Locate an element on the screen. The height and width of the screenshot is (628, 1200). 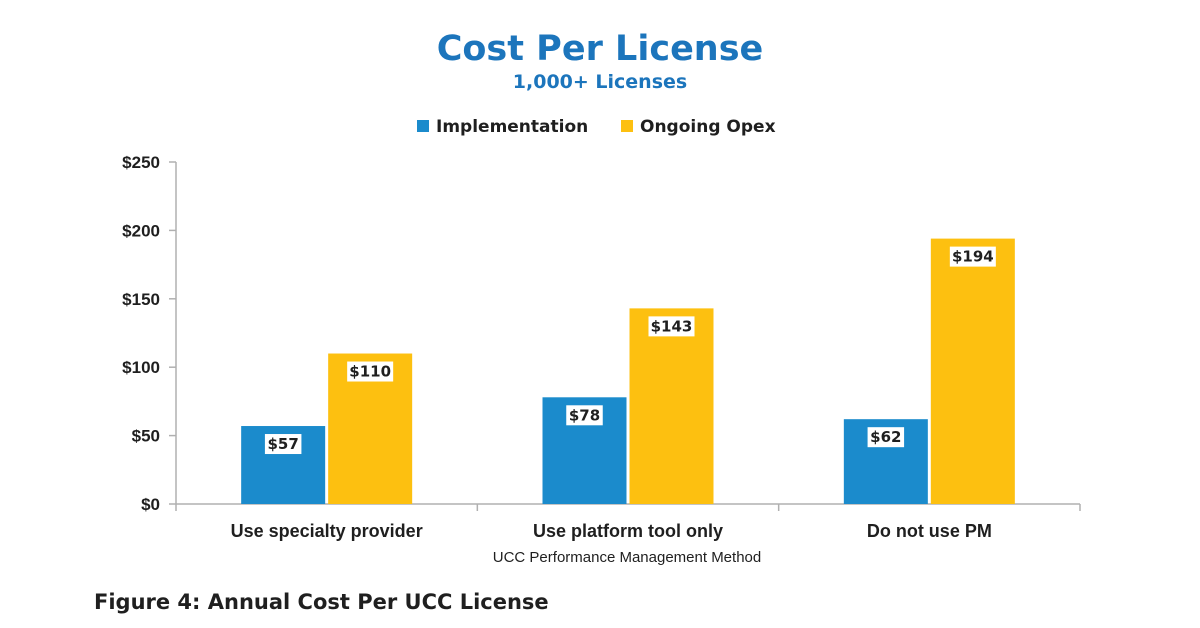
y-tick-label: $250 is located at coordinates (141, 162).